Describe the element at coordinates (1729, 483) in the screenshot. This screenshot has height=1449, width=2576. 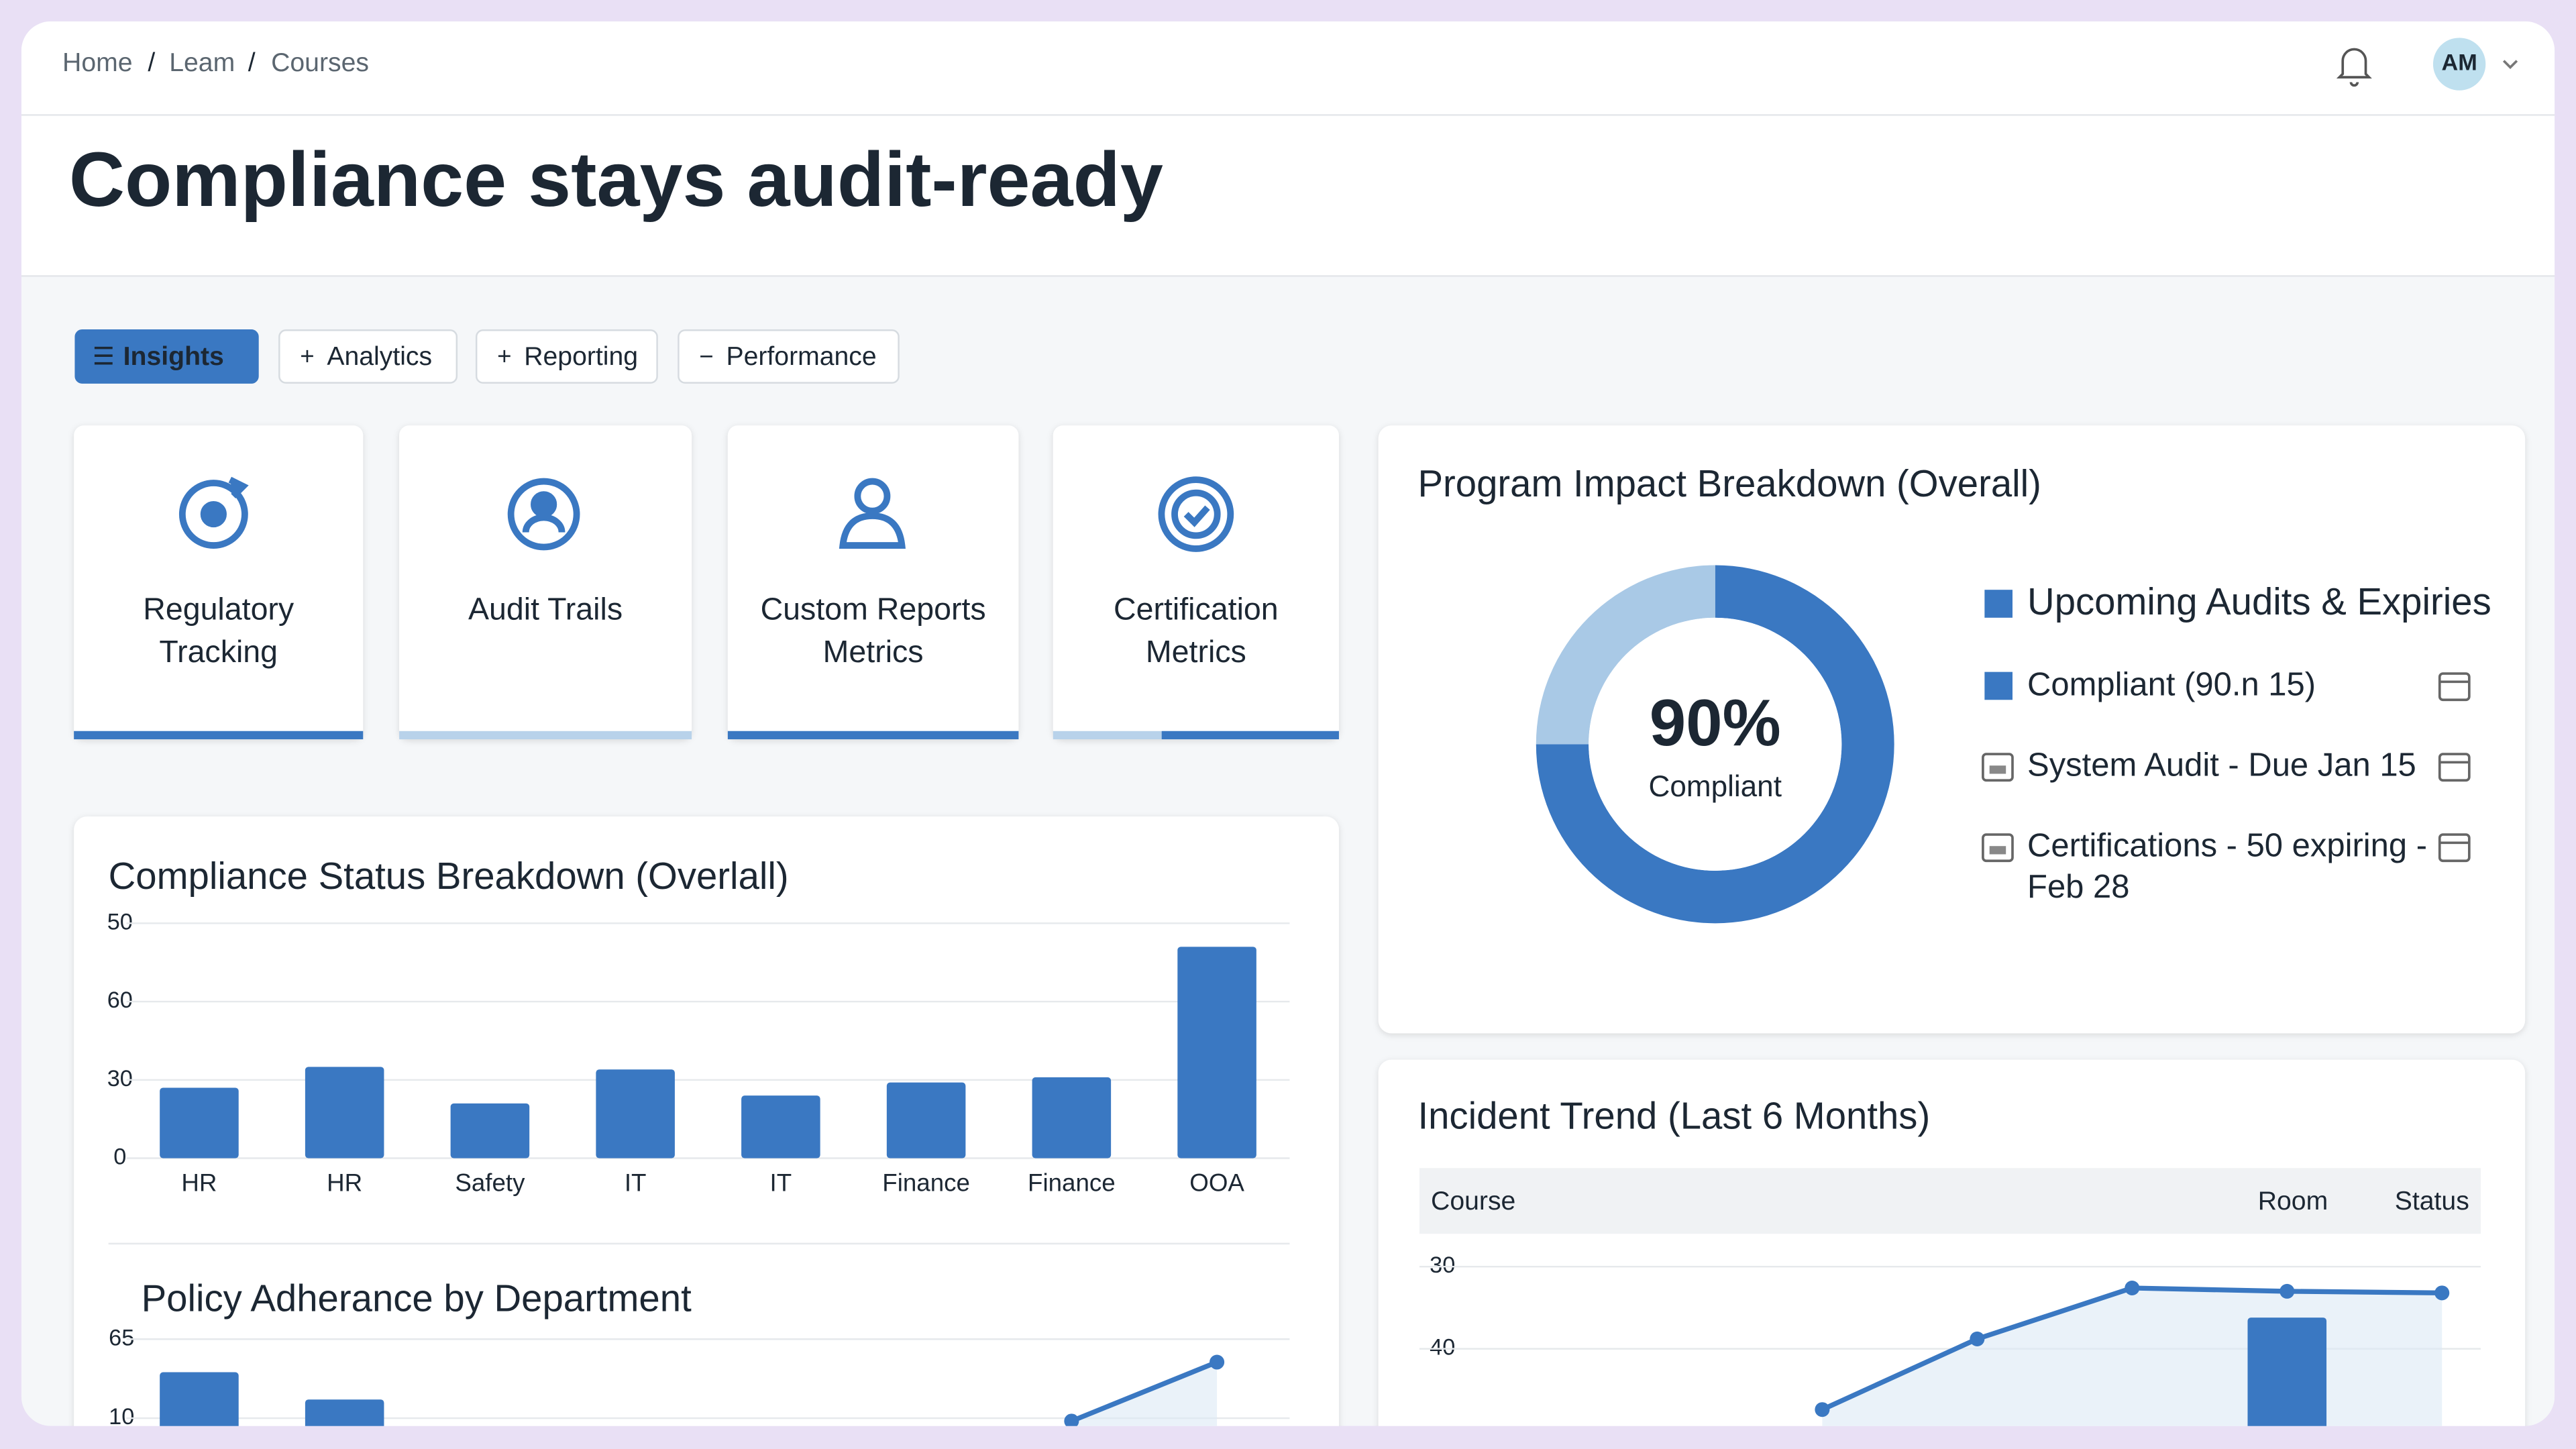
I see `panel-title: Program Impact Breakdown (Overall)` at that location.